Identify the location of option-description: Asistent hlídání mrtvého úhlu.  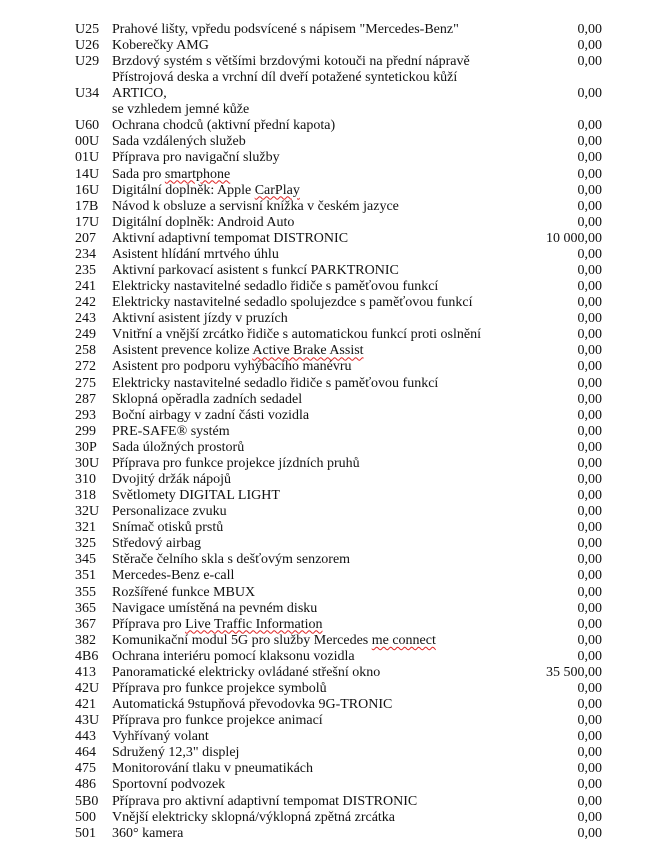
(302, 255).